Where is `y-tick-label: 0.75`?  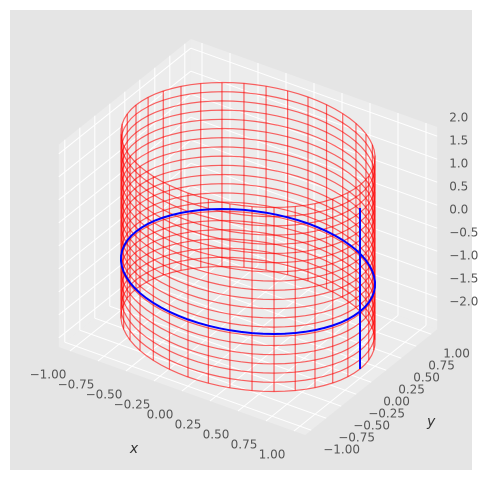 y-tick-label: 0.75 is located at coordinates (441, 366).